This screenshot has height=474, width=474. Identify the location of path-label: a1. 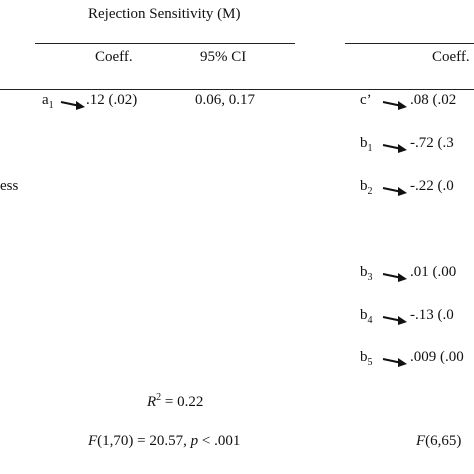
(48, 103).